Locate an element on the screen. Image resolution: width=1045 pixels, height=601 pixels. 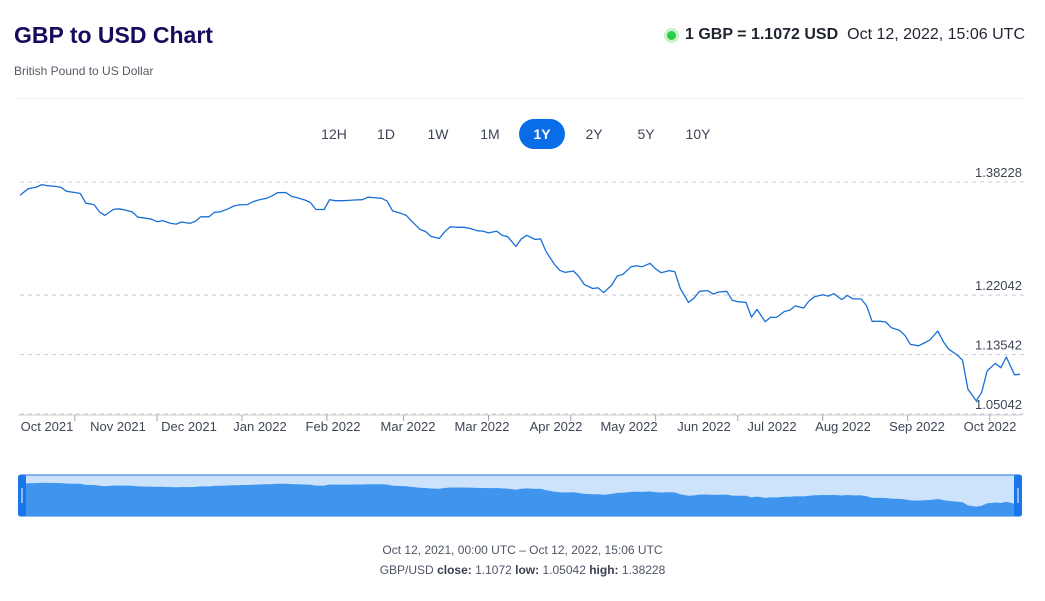
close-label: close: is located at coordinates (454, 570).